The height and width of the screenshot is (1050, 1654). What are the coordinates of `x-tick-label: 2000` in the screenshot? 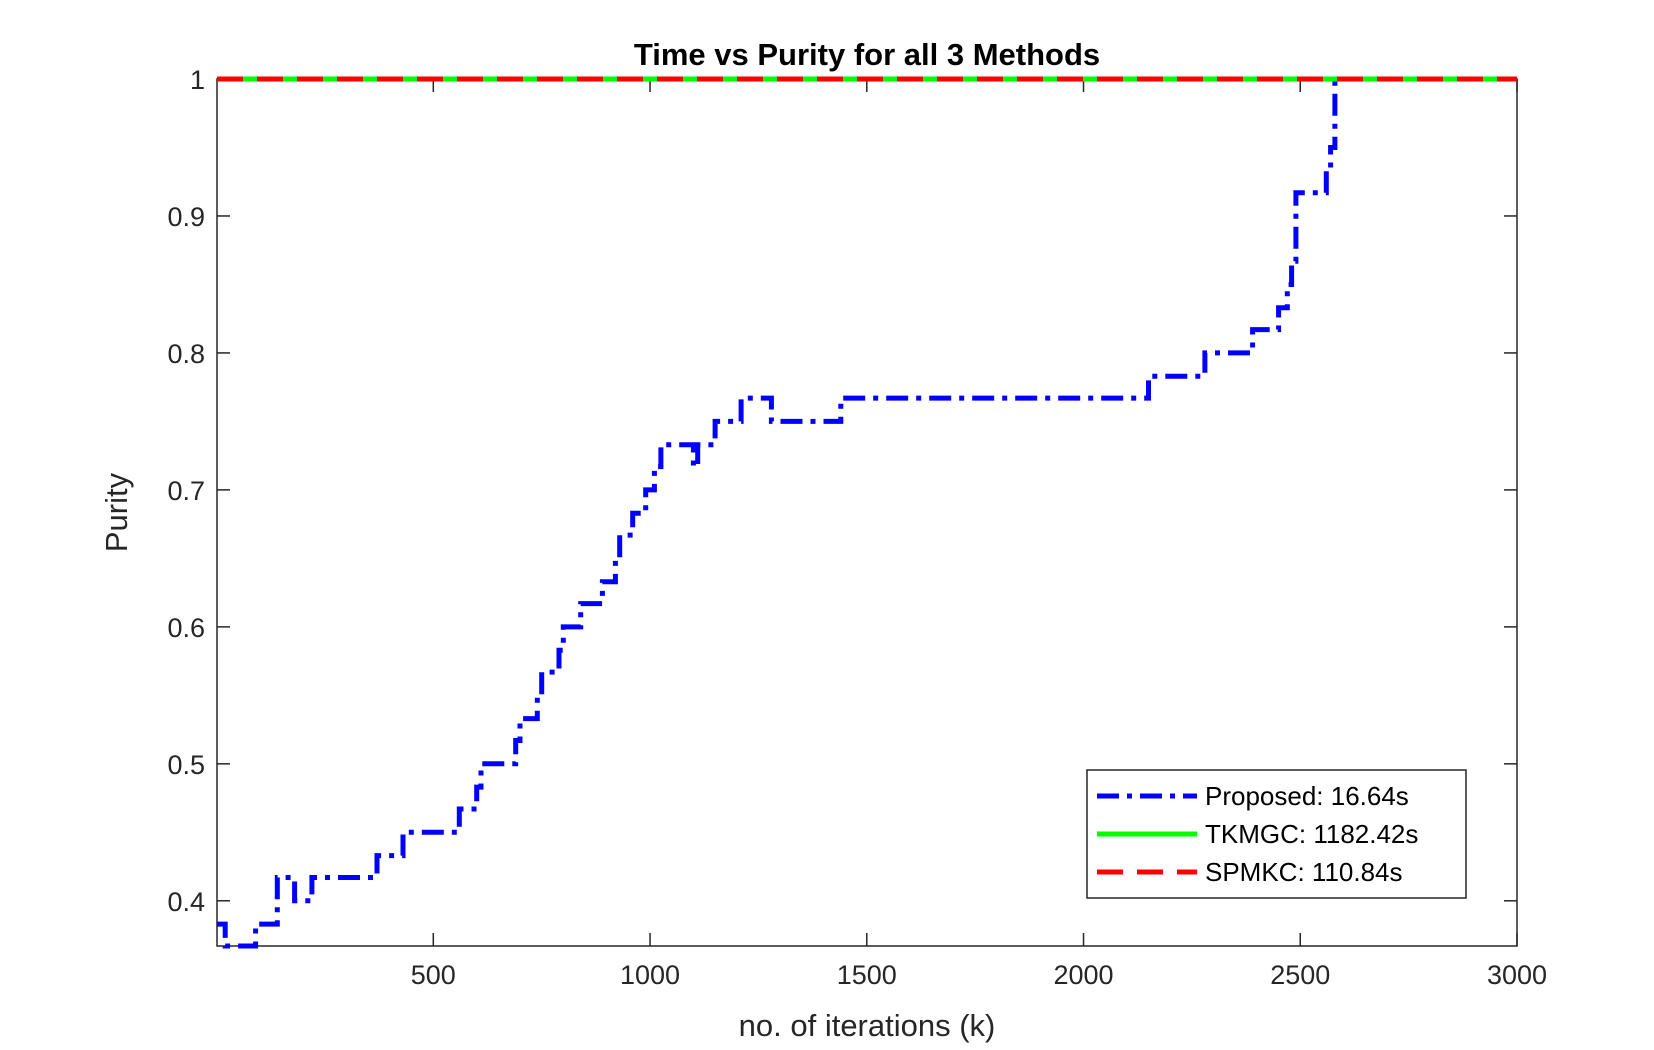 It's located at (1083, 975).